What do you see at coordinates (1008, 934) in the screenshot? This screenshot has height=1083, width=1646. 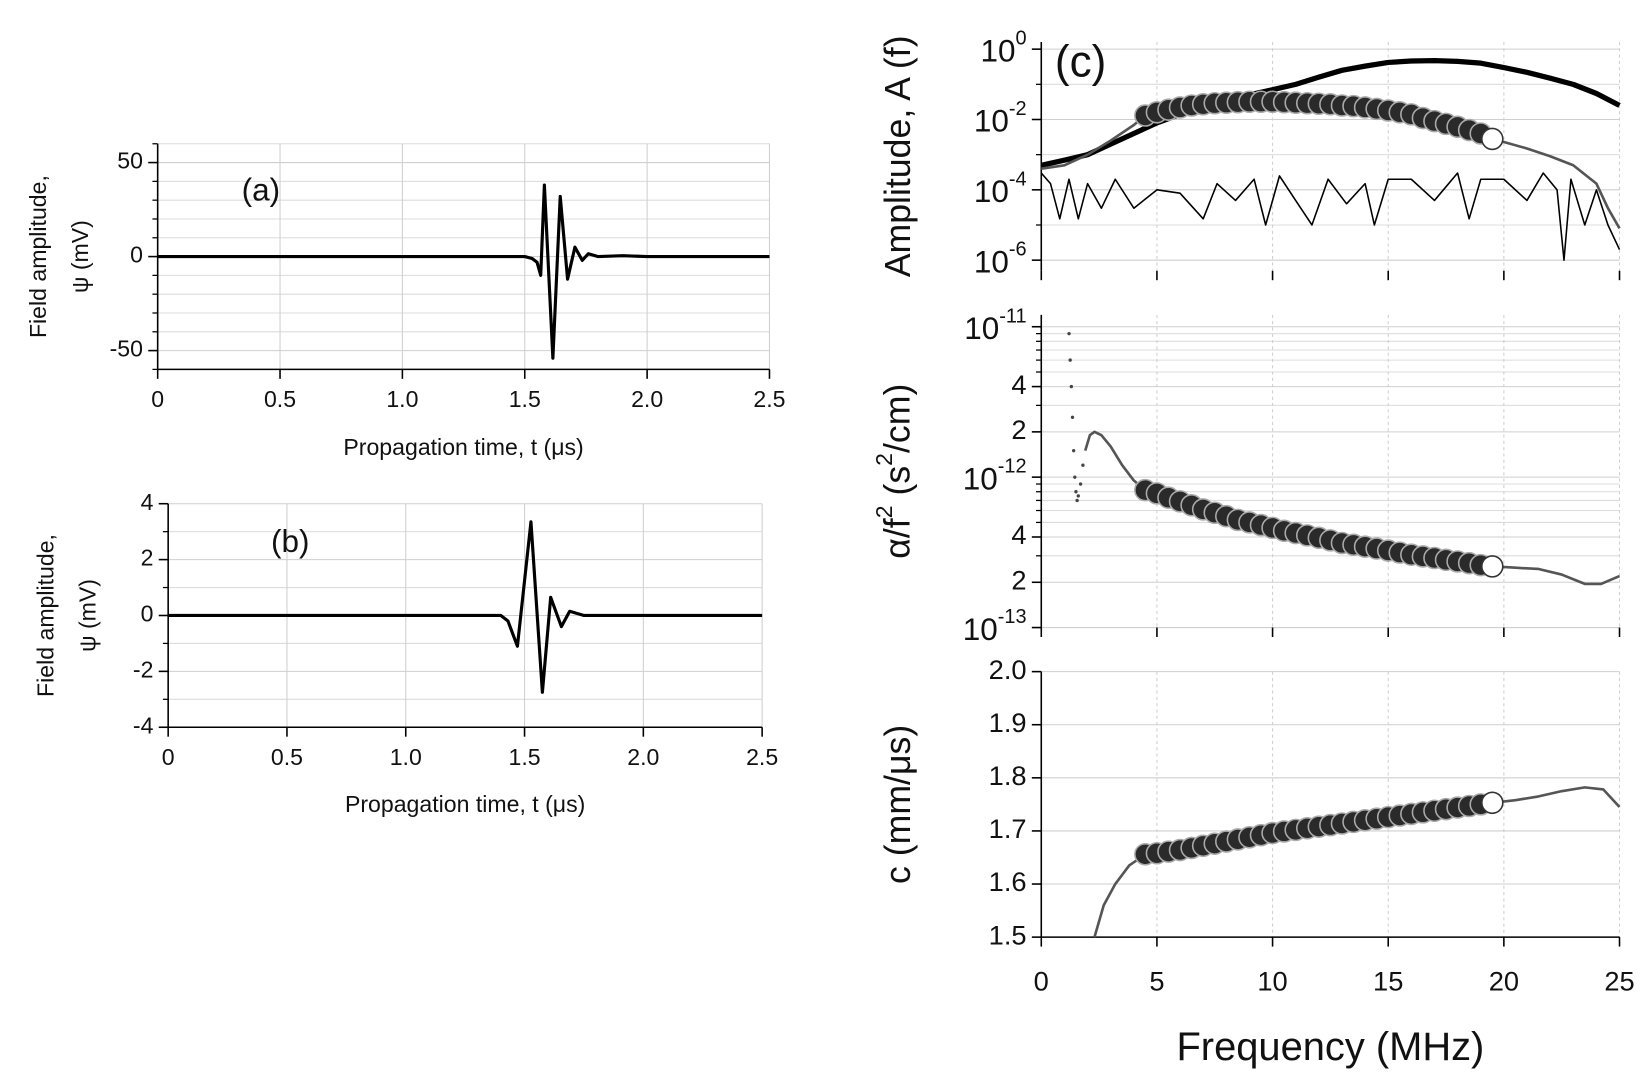 I see `y-tick-label: 1.5` at bounding box center [1008, 934].